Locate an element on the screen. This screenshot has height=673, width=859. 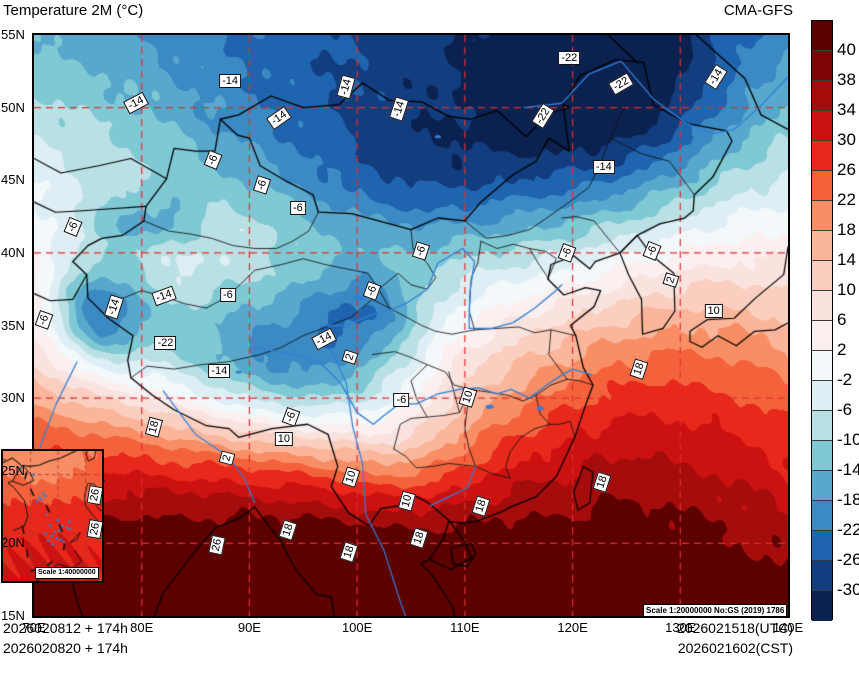
colorbar-tick: -22 is located at coordinates (848, 529).